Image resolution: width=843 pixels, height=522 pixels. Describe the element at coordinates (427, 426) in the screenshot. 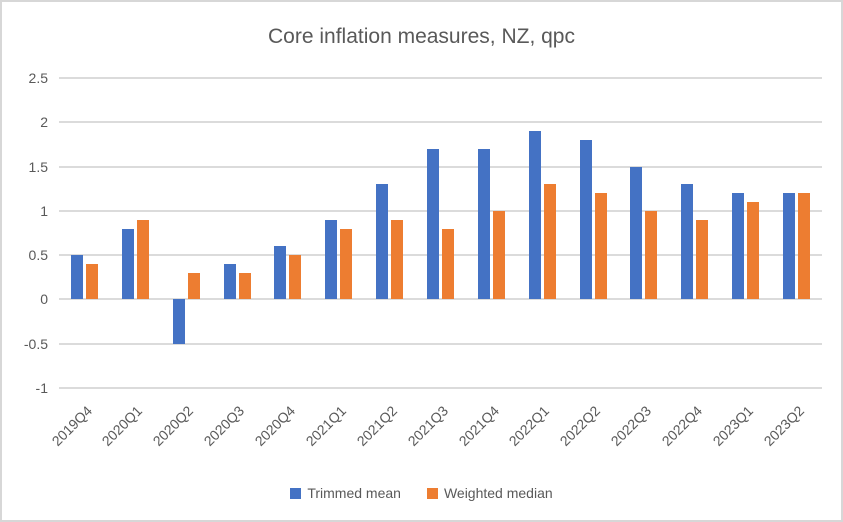

I see `x-tick-label: 2021Q3` at that location.